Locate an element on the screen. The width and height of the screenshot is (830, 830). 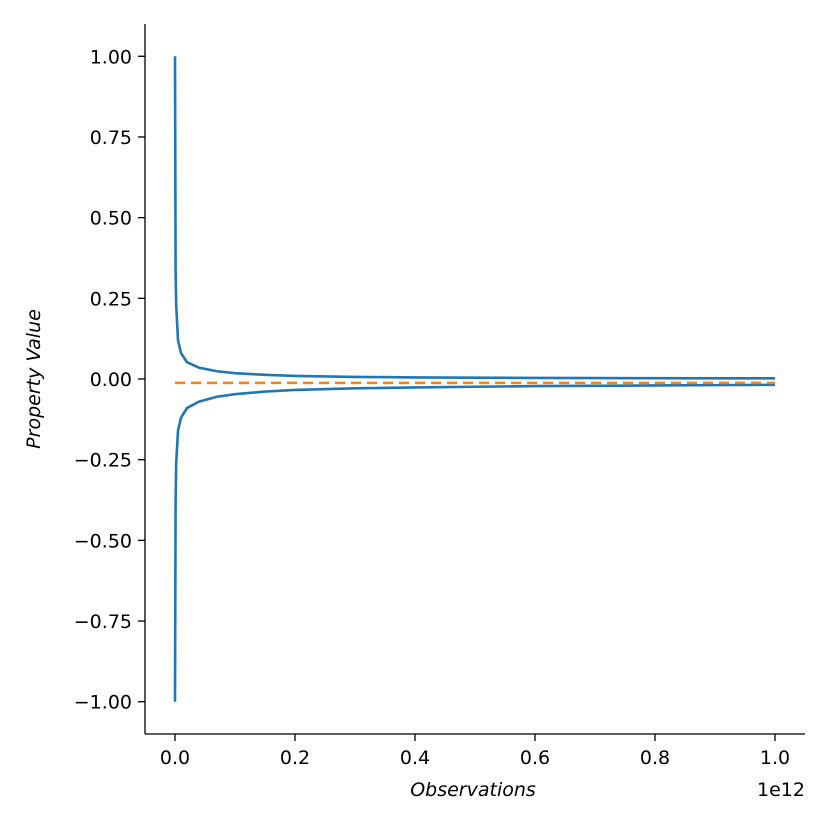
y-tick-label: −1.00 is located at coordinates (103, 703).